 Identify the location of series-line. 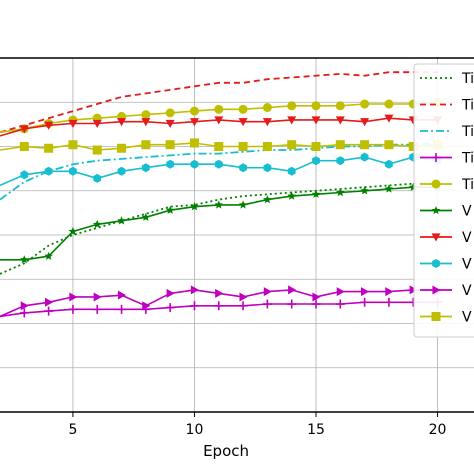
(219, 102).